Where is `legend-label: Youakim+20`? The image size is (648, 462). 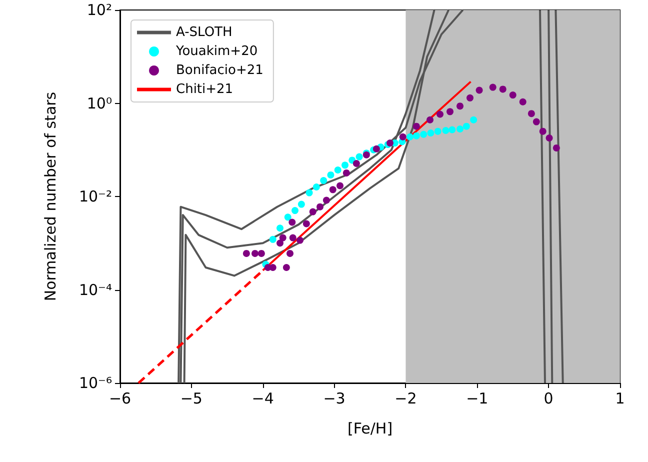 legend-label: Youakim+20 is located at coordinates (216, 51).